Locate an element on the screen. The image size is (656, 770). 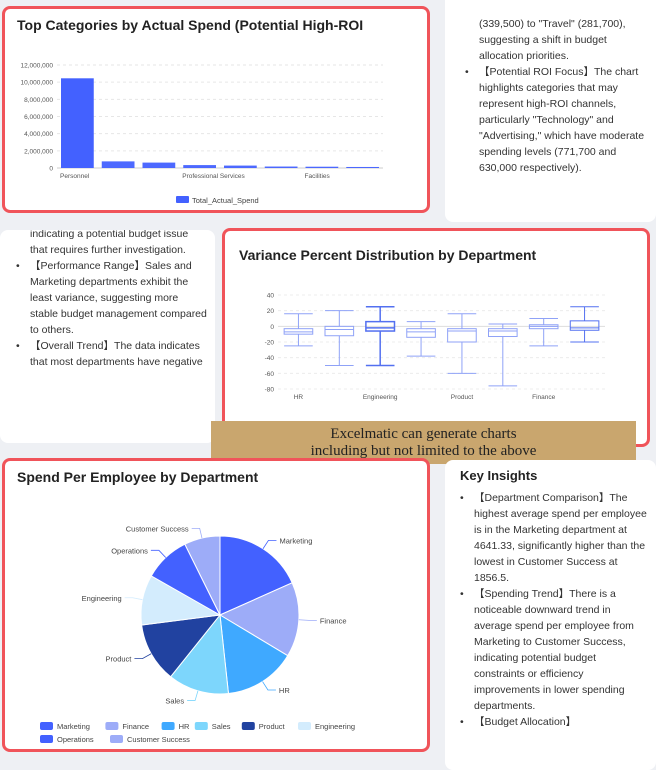
slice-label: Product is located at coordinates (119, 659).